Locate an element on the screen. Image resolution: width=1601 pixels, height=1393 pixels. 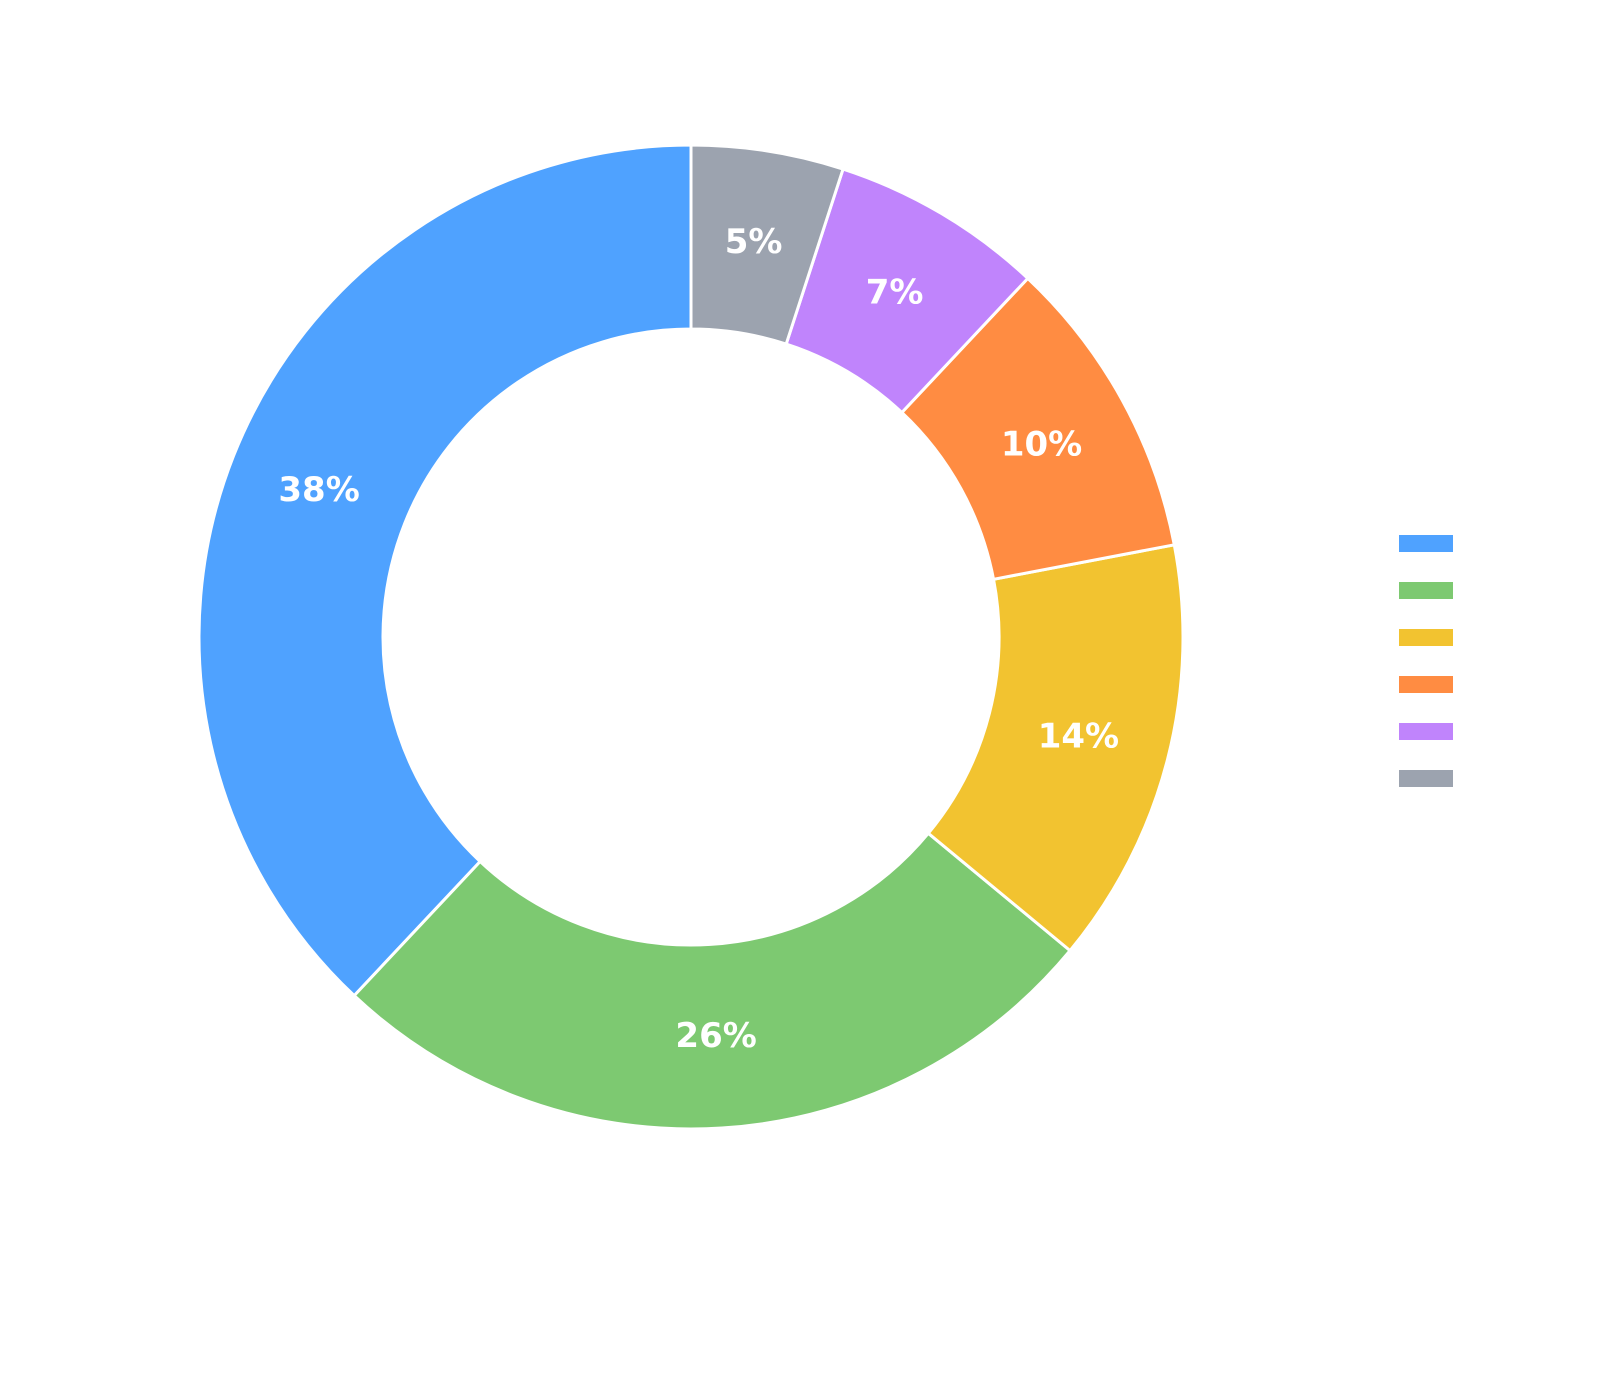
slice-label-2: 14% is located at coordinates (1078, 736).